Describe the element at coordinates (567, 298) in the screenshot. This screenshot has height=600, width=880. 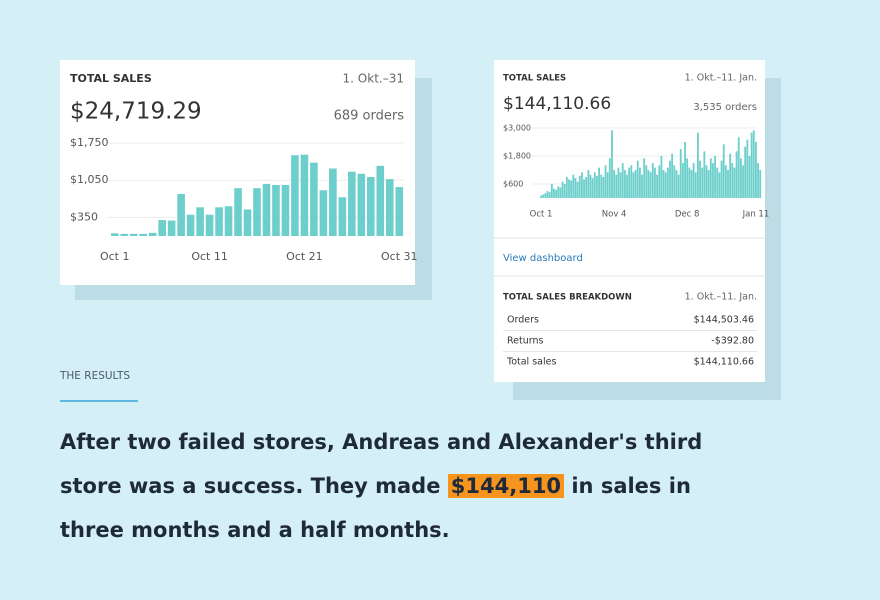
I see `breakdown-title: TOTAL SALES BREAKDOWN` at that location.